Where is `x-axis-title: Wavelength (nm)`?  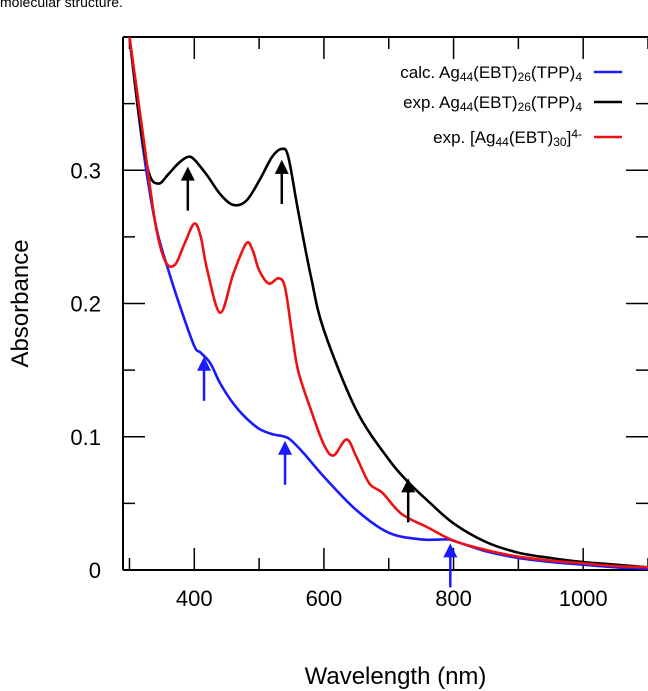 x-axis-title: Wavelength (nm) is located at coordinates (396, 676).